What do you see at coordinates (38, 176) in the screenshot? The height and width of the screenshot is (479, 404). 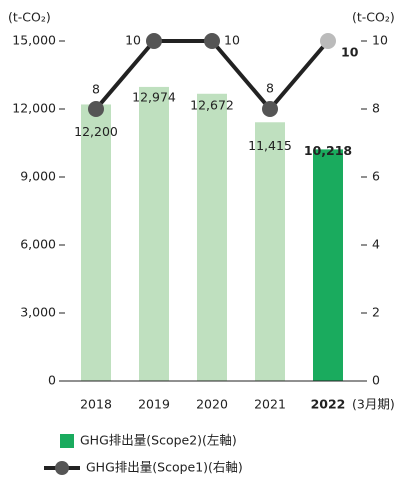 I see `y-tick-label: 9,000` at bounding box center [38, 176].